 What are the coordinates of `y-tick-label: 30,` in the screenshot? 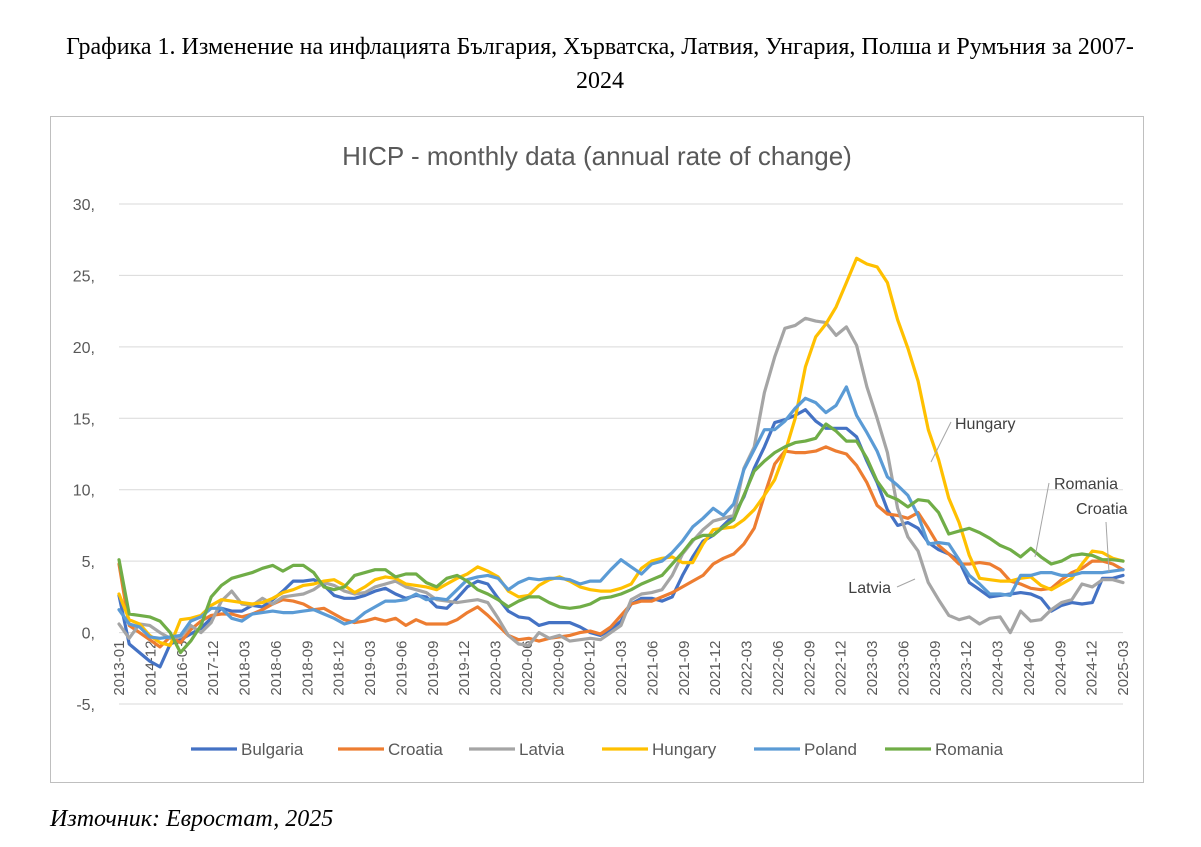 It's located at (84, 205).